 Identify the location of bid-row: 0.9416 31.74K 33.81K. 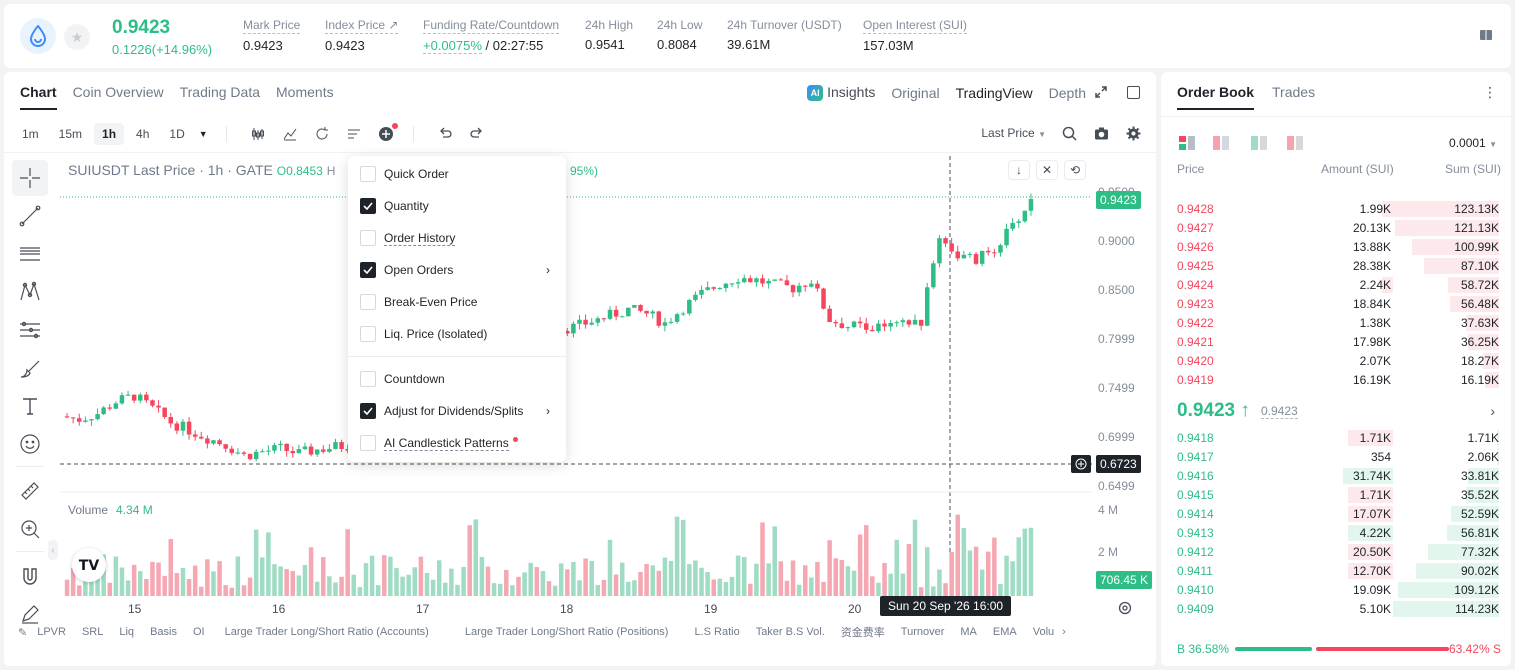
(1336, 476).